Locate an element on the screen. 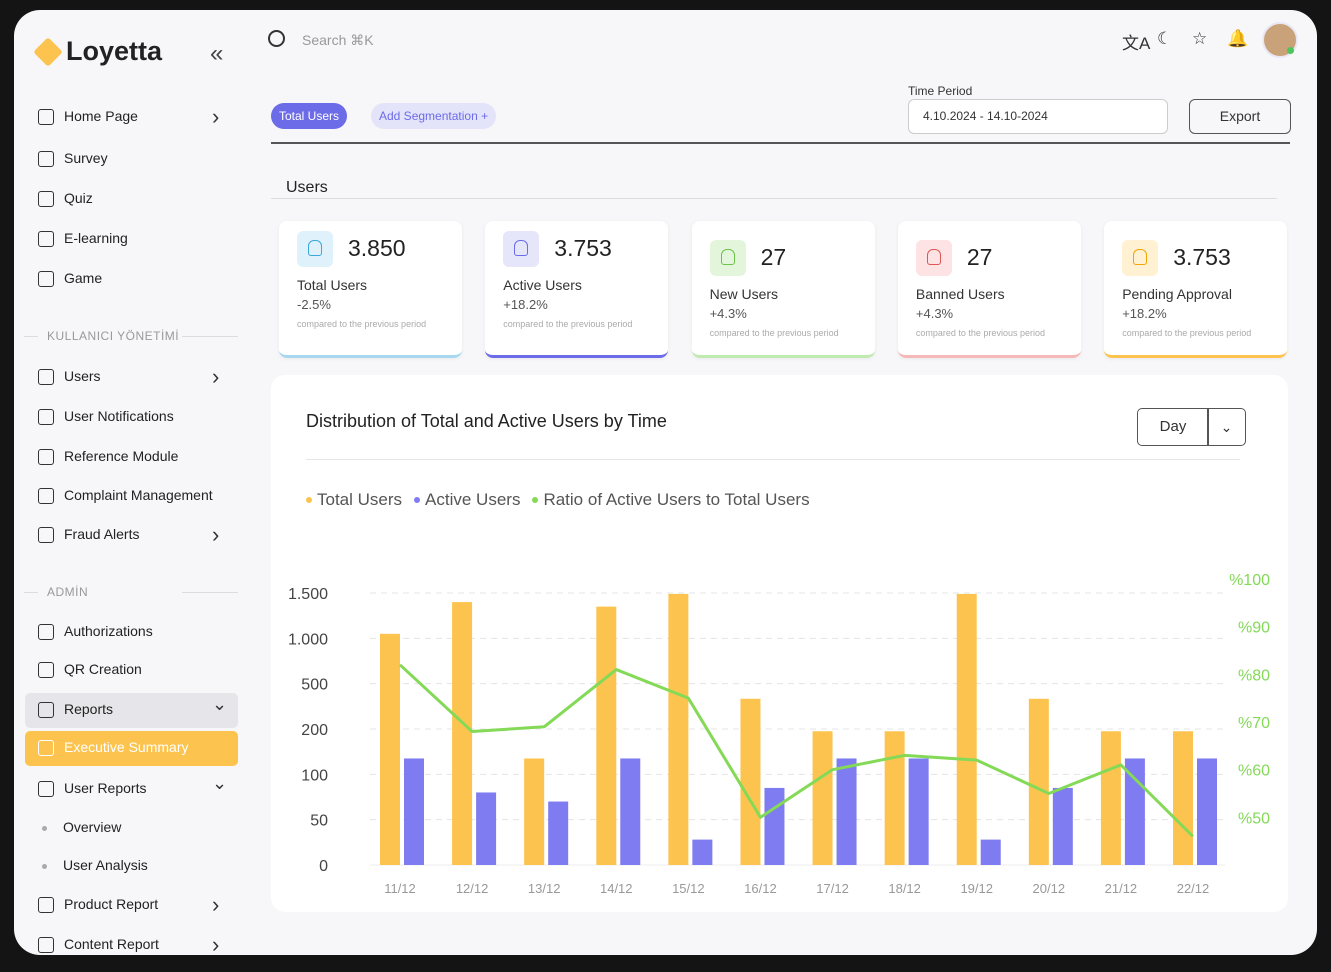  x-tick-label: 15/12 is located at coordinates (688, 888).